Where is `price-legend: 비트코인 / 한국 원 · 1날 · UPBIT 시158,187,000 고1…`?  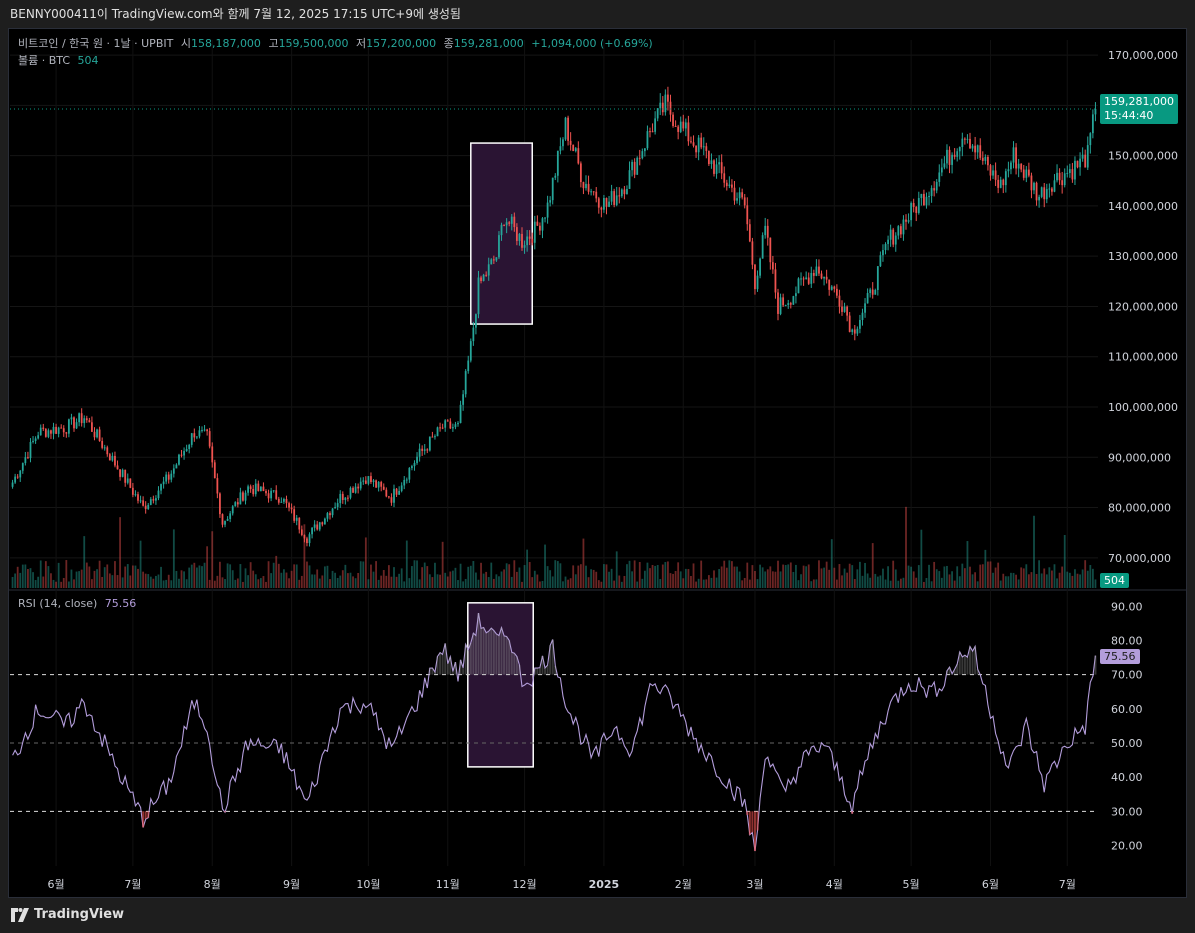
price-legend: 비트코인 / 한국 원 · 1날 · UPBIT 시158,187,000 고1… is located at coordinates (335, 43).